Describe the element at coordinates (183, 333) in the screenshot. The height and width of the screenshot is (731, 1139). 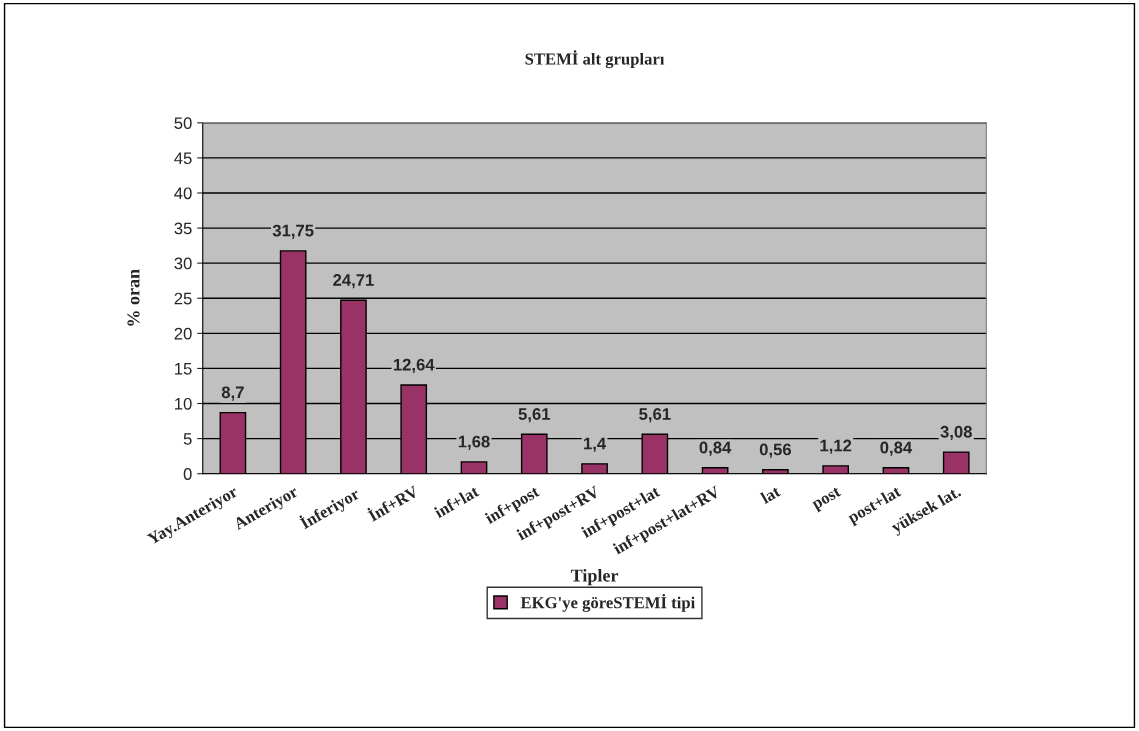
I see `y-tick-label: 20` at that location.